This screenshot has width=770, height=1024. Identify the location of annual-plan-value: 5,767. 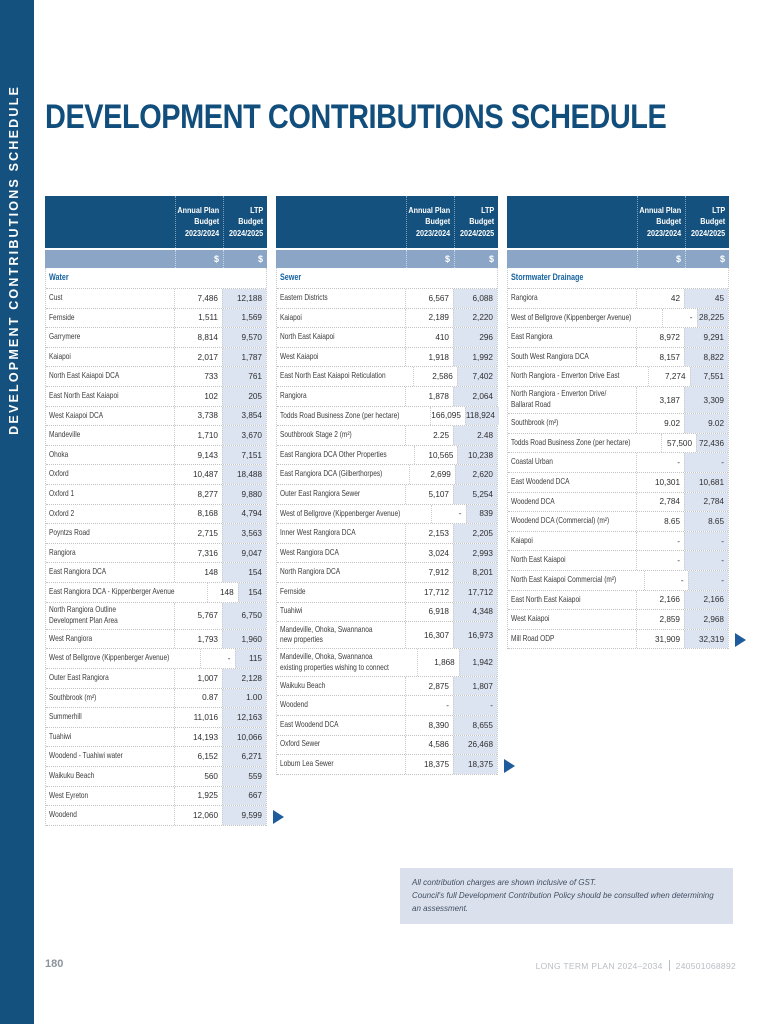
(198, 615).